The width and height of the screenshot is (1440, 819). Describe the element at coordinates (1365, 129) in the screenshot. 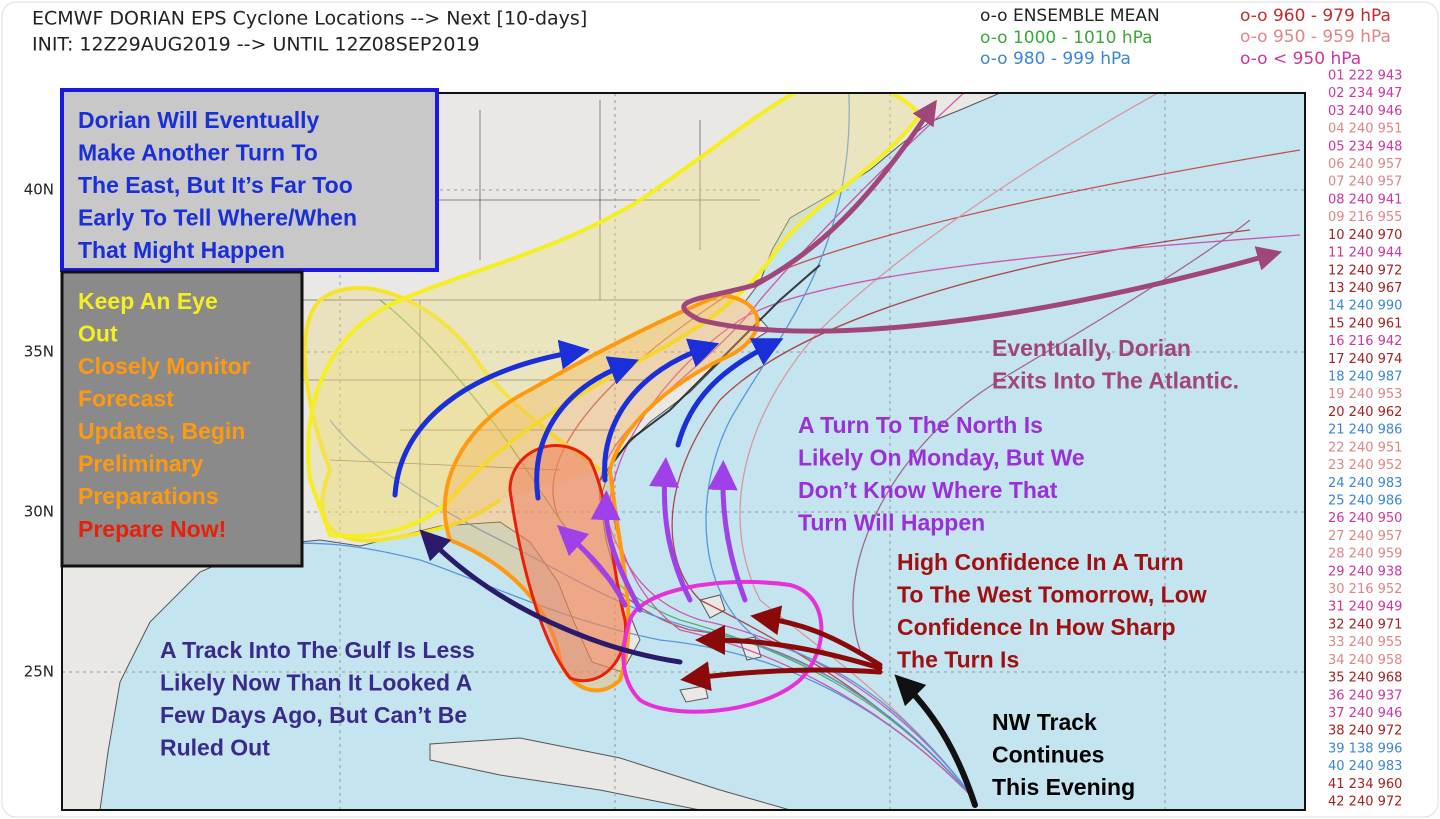

I see `member-entry: 04 240 951` at that location.